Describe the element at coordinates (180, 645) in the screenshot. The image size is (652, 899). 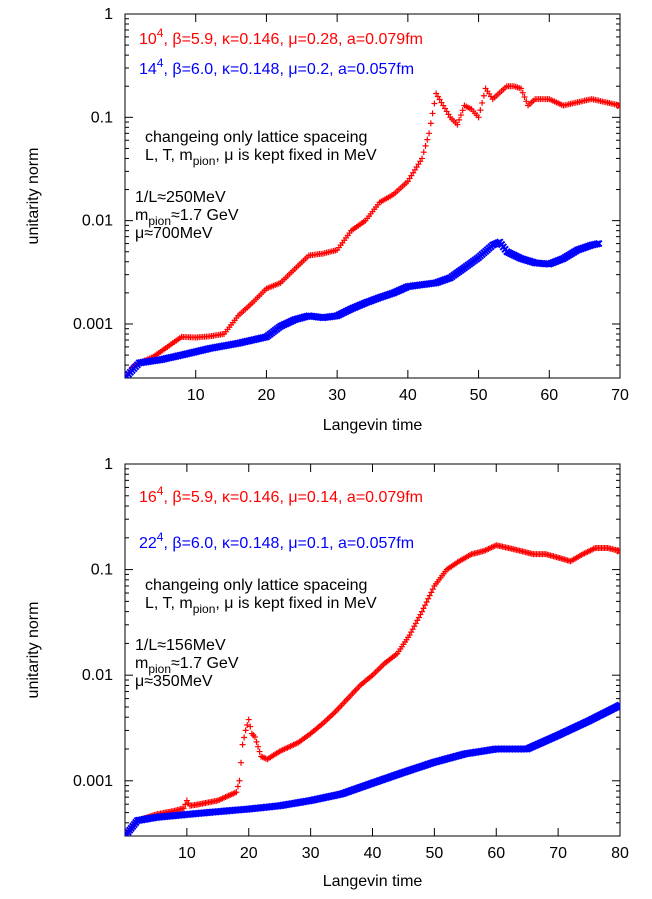
I see `annotation-line: 1/L≈156MeV` at that location.